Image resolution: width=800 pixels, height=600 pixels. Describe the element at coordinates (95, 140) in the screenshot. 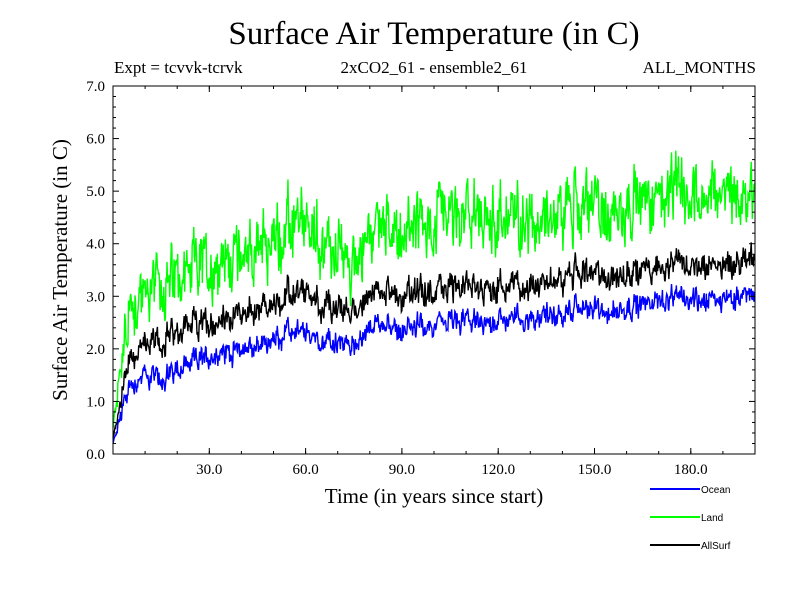

I see `y-tick-label: 6.0` at that location.